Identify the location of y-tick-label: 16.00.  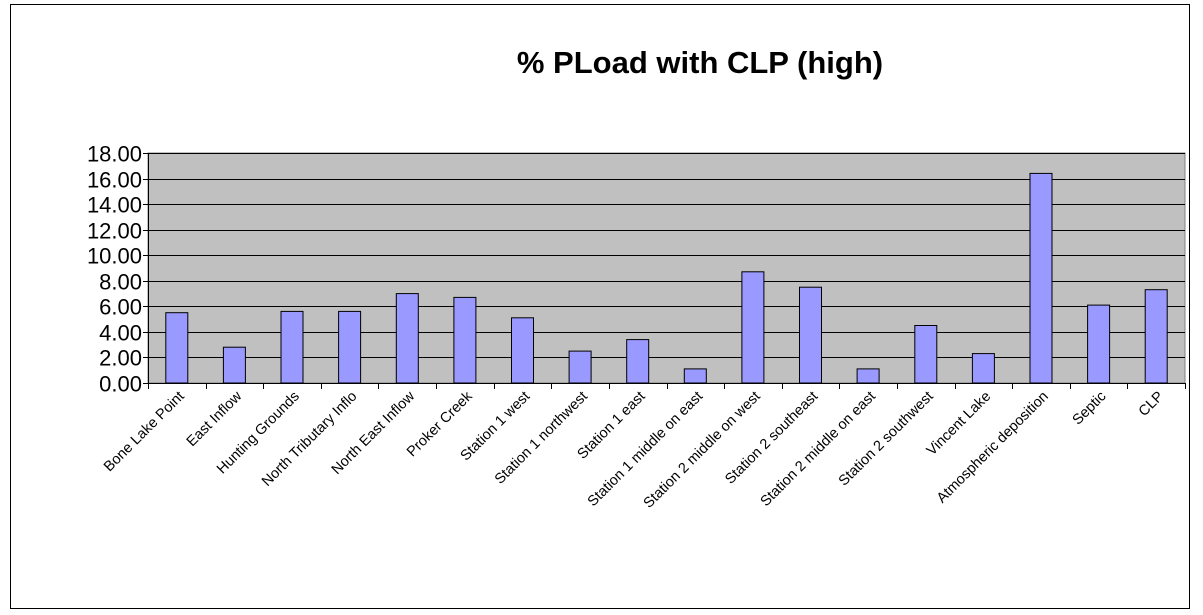
(114, 180).